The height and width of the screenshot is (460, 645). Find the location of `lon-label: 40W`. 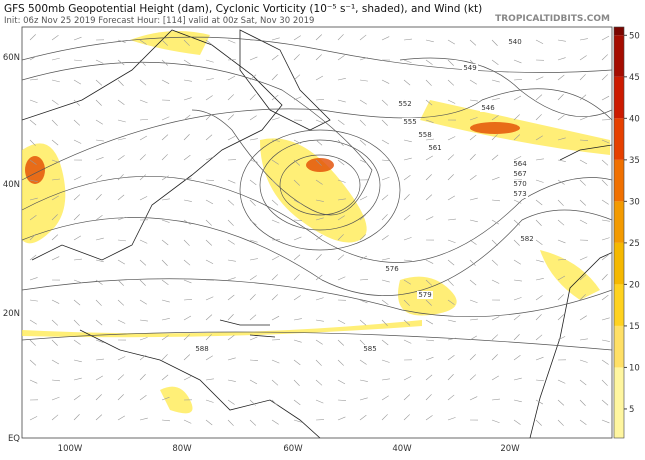

lon-label: 40W is located at coordinates (402, 449).